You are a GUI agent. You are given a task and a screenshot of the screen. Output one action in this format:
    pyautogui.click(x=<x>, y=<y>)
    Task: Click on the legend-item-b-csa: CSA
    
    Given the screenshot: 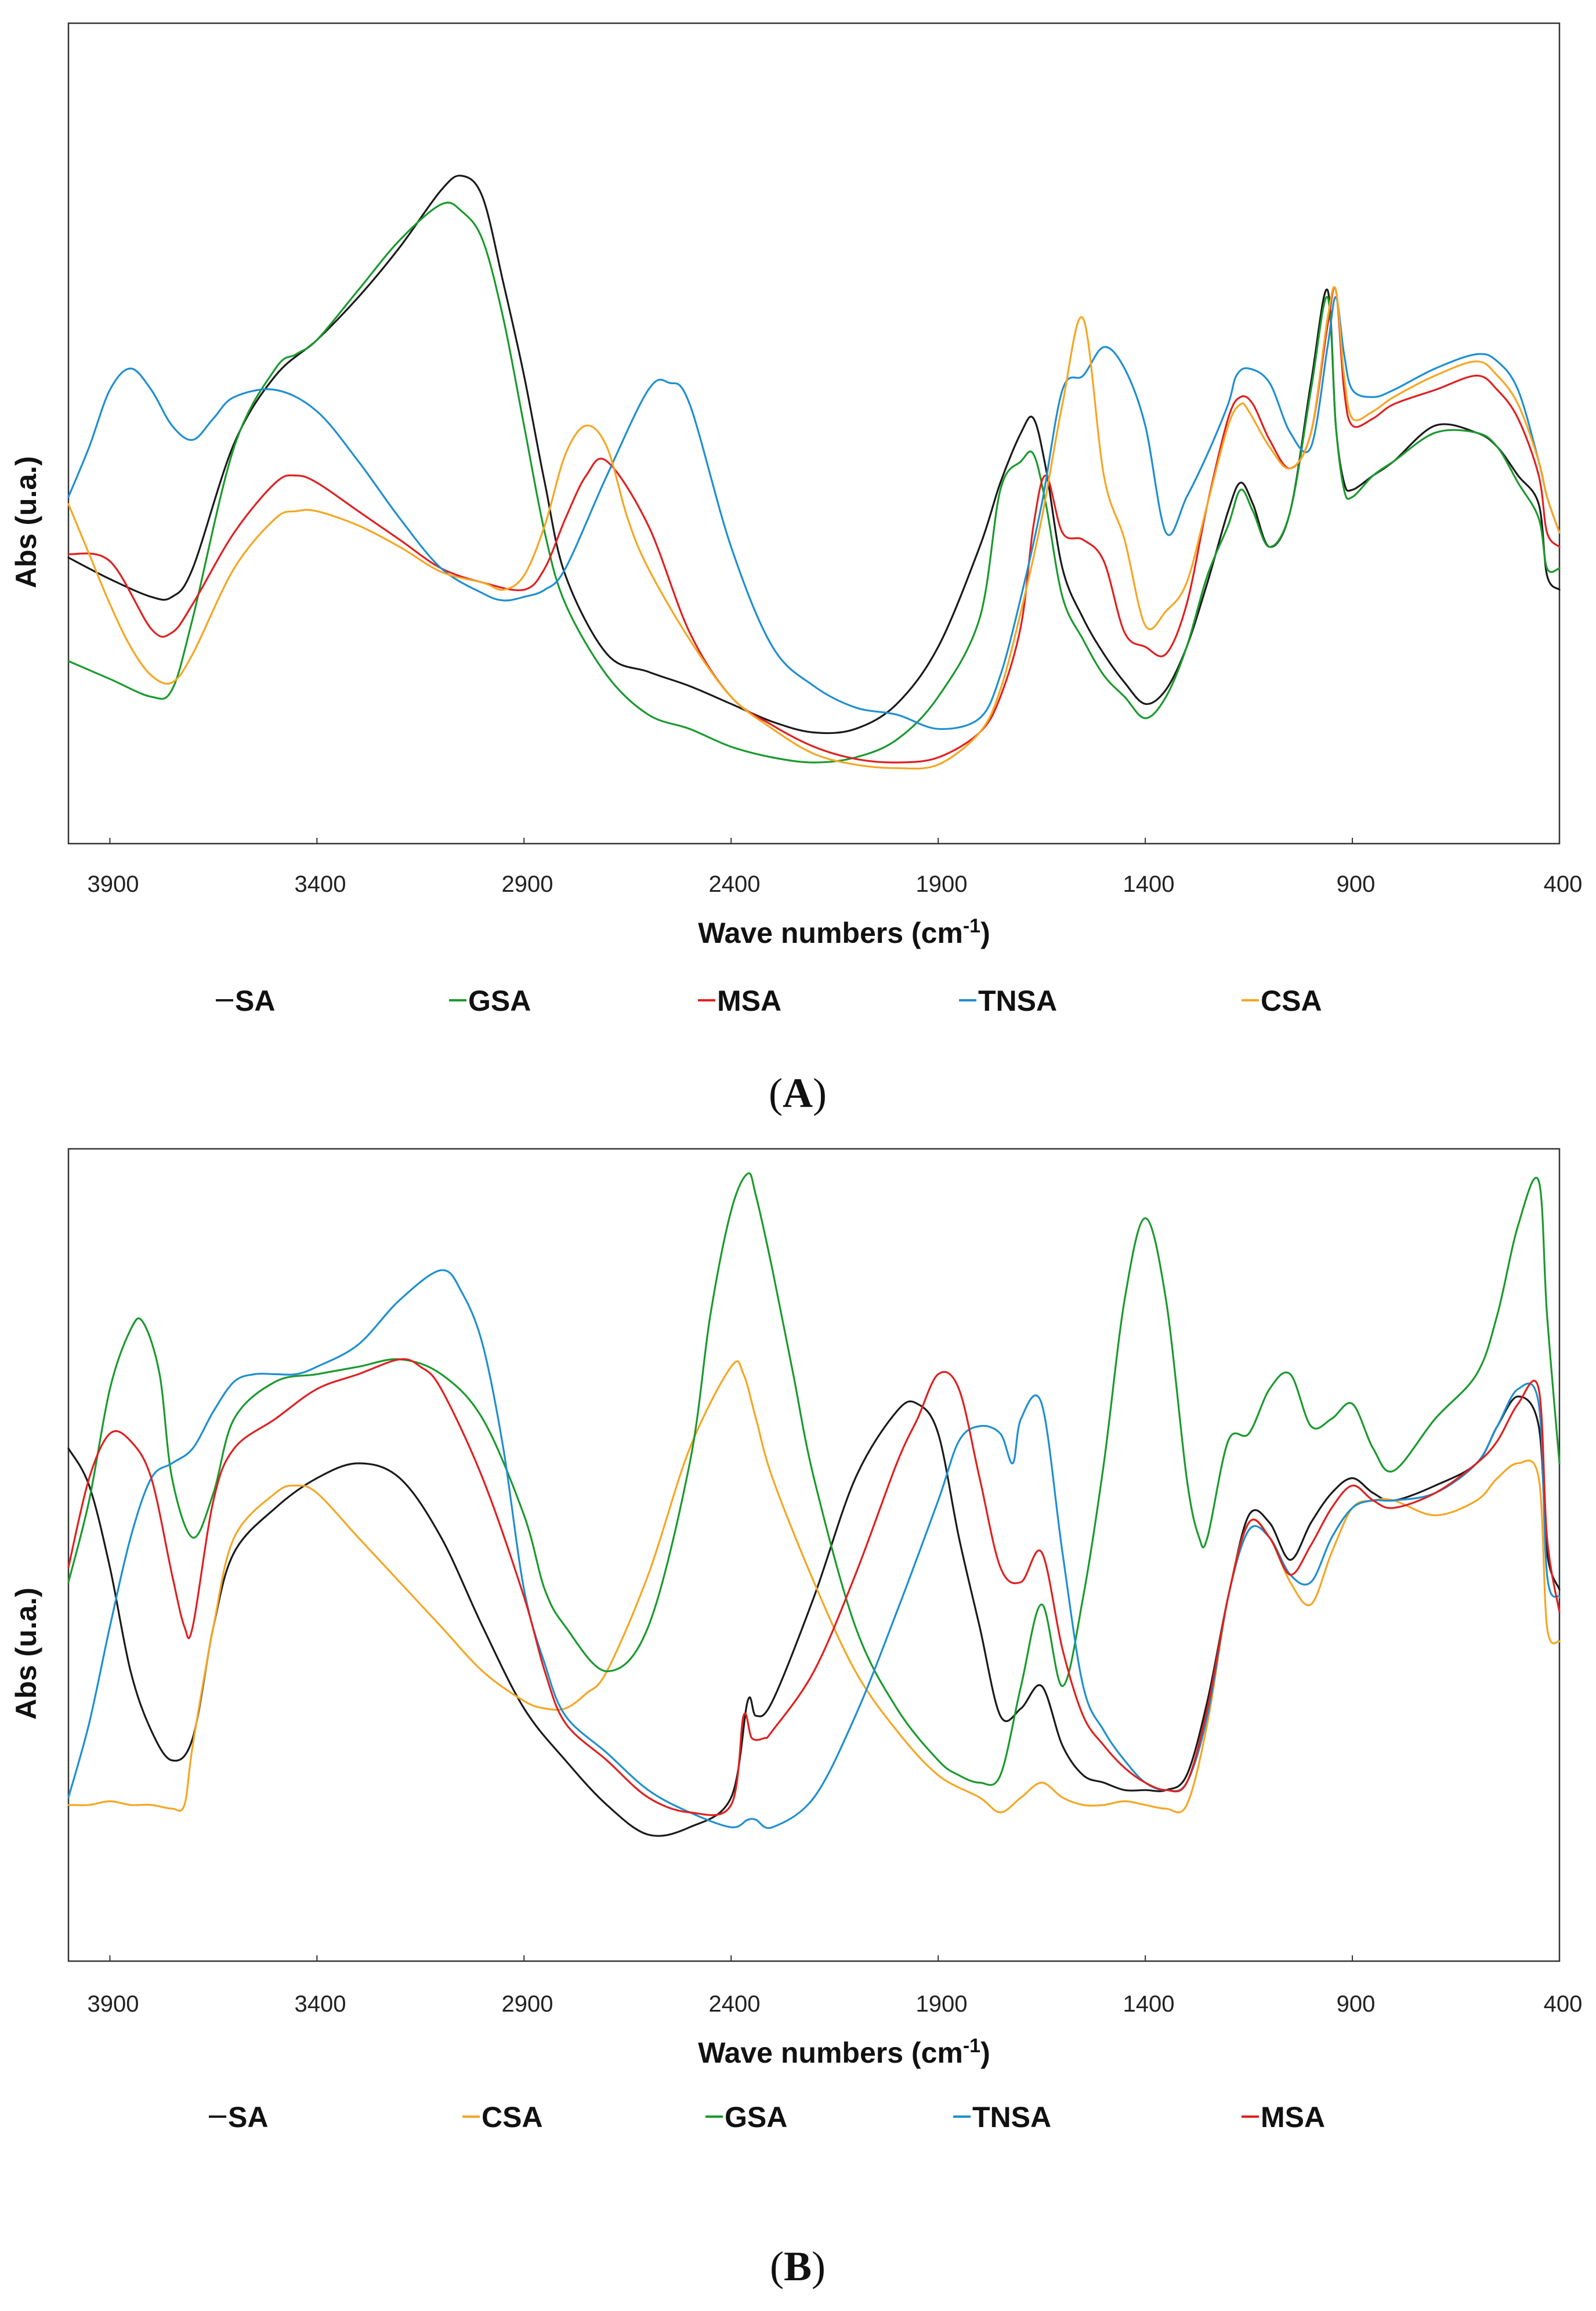 What is the action you would take?
    pyautogui.click(x=502, y=2117)
    